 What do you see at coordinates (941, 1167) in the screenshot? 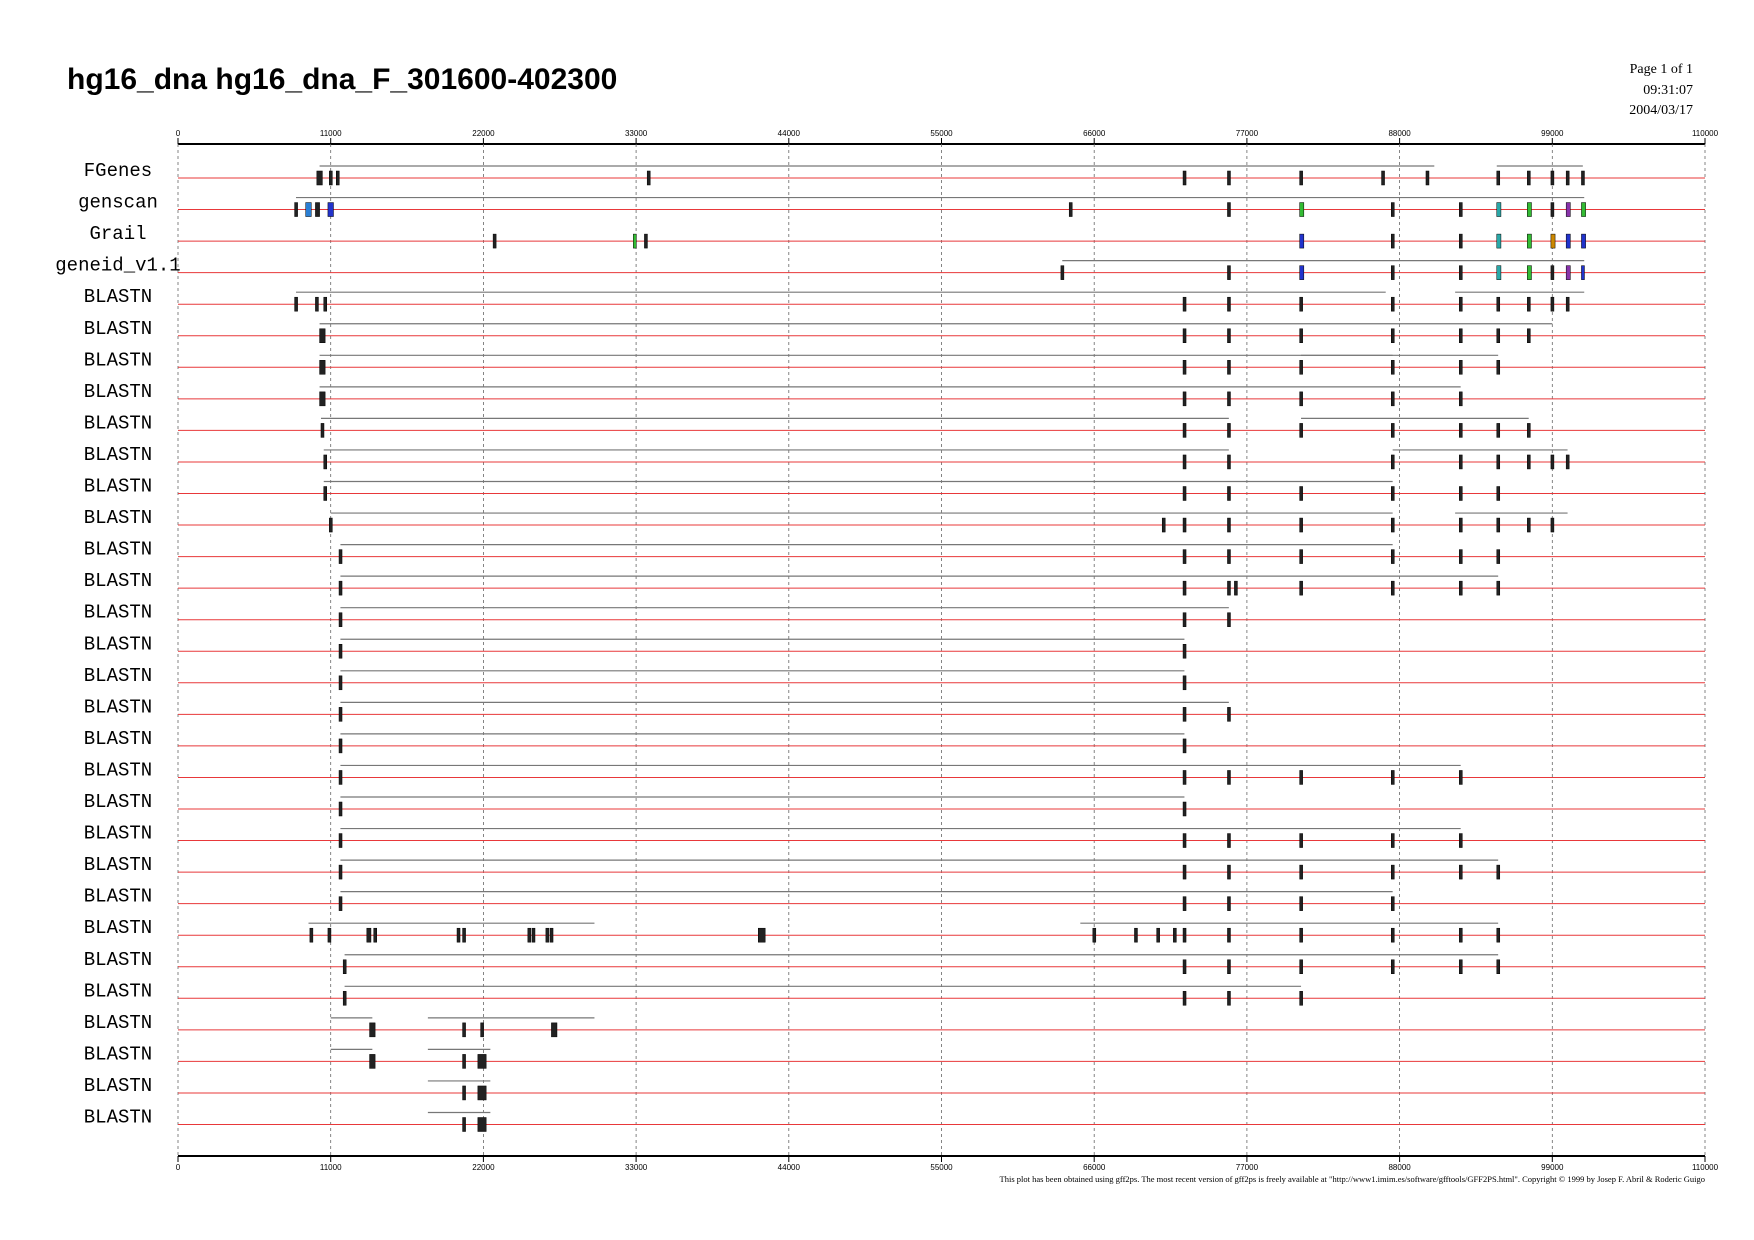
I see `x-tick-label: 55000` at bounding box center [941, 1167].